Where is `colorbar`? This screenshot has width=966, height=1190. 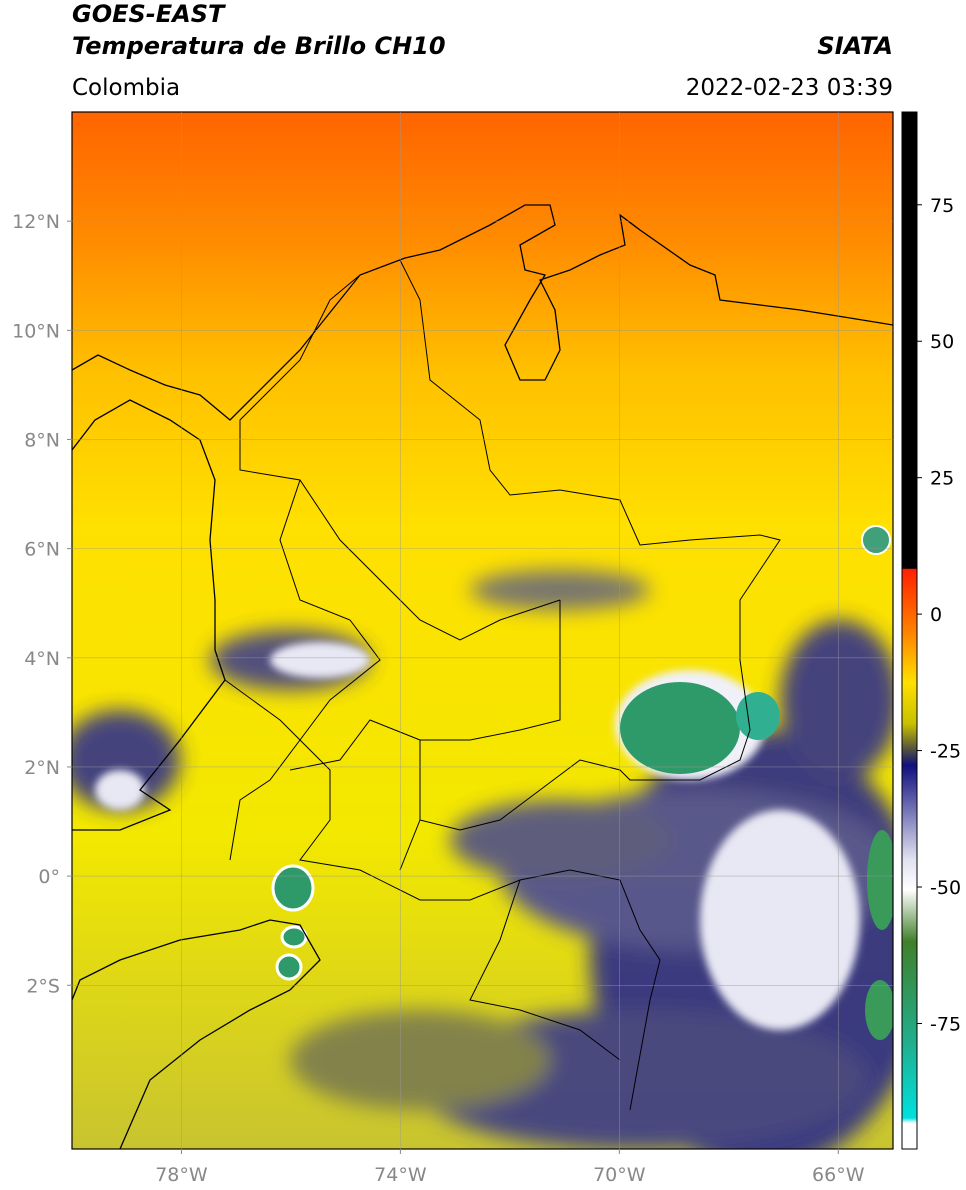 colorbar is located at coordinates (909, 630).